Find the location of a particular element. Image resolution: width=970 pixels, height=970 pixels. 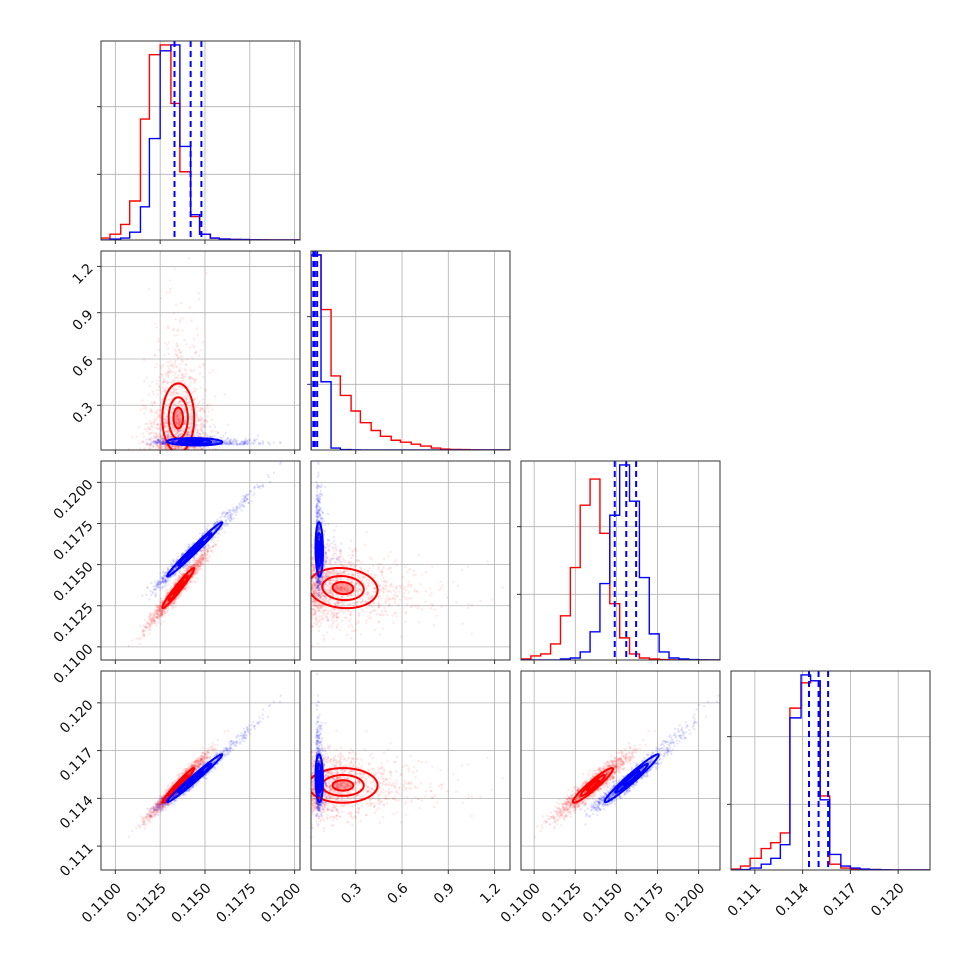

histogram-step-line is located at coordinates (410, 352).